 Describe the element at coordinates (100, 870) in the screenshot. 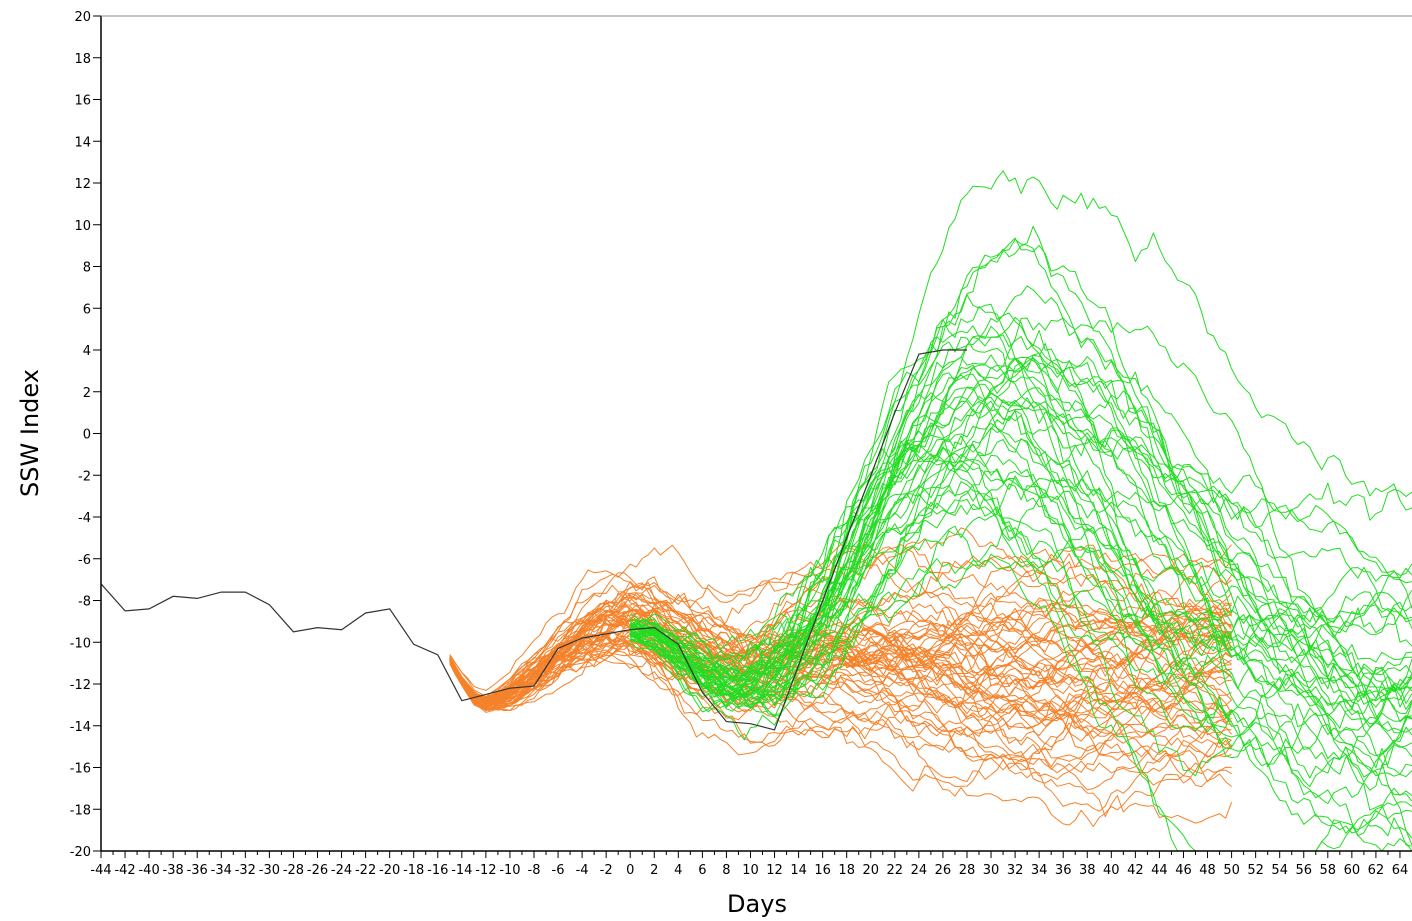

I see `x-tick-label: -44` at that location.